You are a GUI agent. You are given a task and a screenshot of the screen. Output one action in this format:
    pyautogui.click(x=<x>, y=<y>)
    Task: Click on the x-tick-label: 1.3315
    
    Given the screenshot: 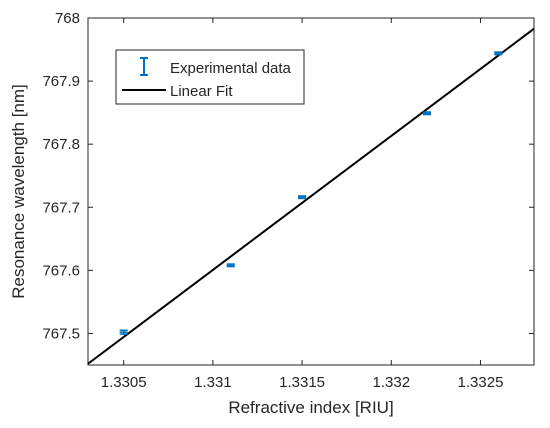 What is the action you would take?
    pyautogui.click(x=302, y=382)
    